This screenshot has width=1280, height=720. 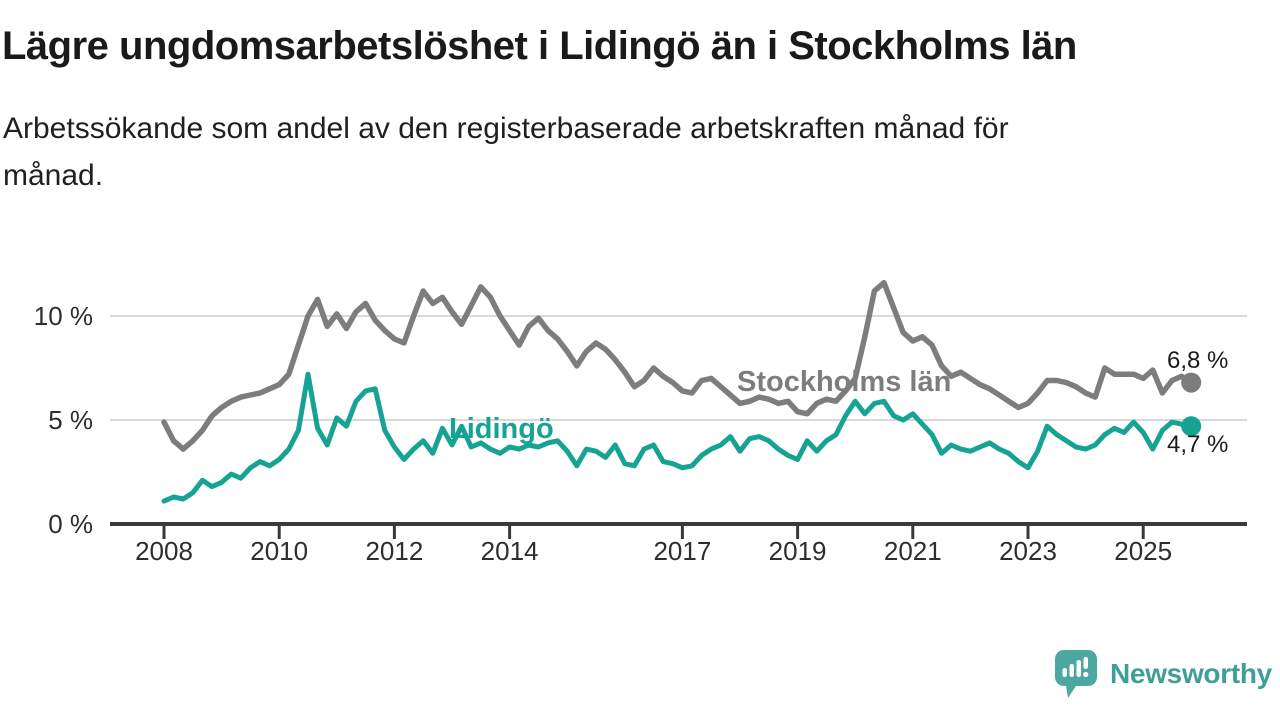 What do you see at coordinates (1028, 551) in the screenshot?
I see `x-tick-label-2023: 2023` at bounding box center [1028, 551].